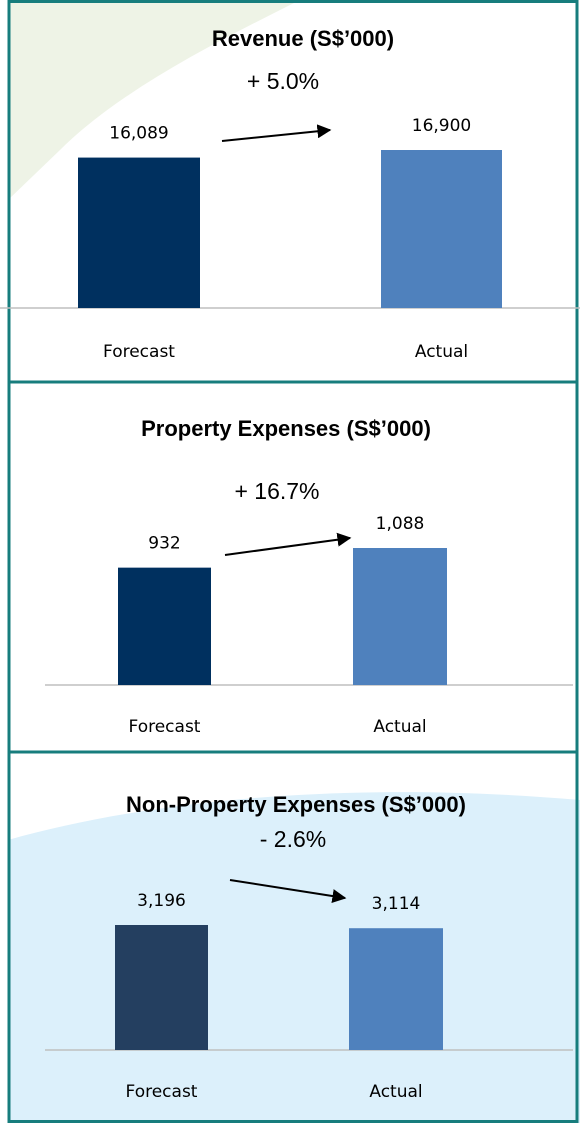 This screenshot has height=1123, width=580. Describe the element at coordinates (164, 544) in the screenshot. I see `data-label: 932` at that location.